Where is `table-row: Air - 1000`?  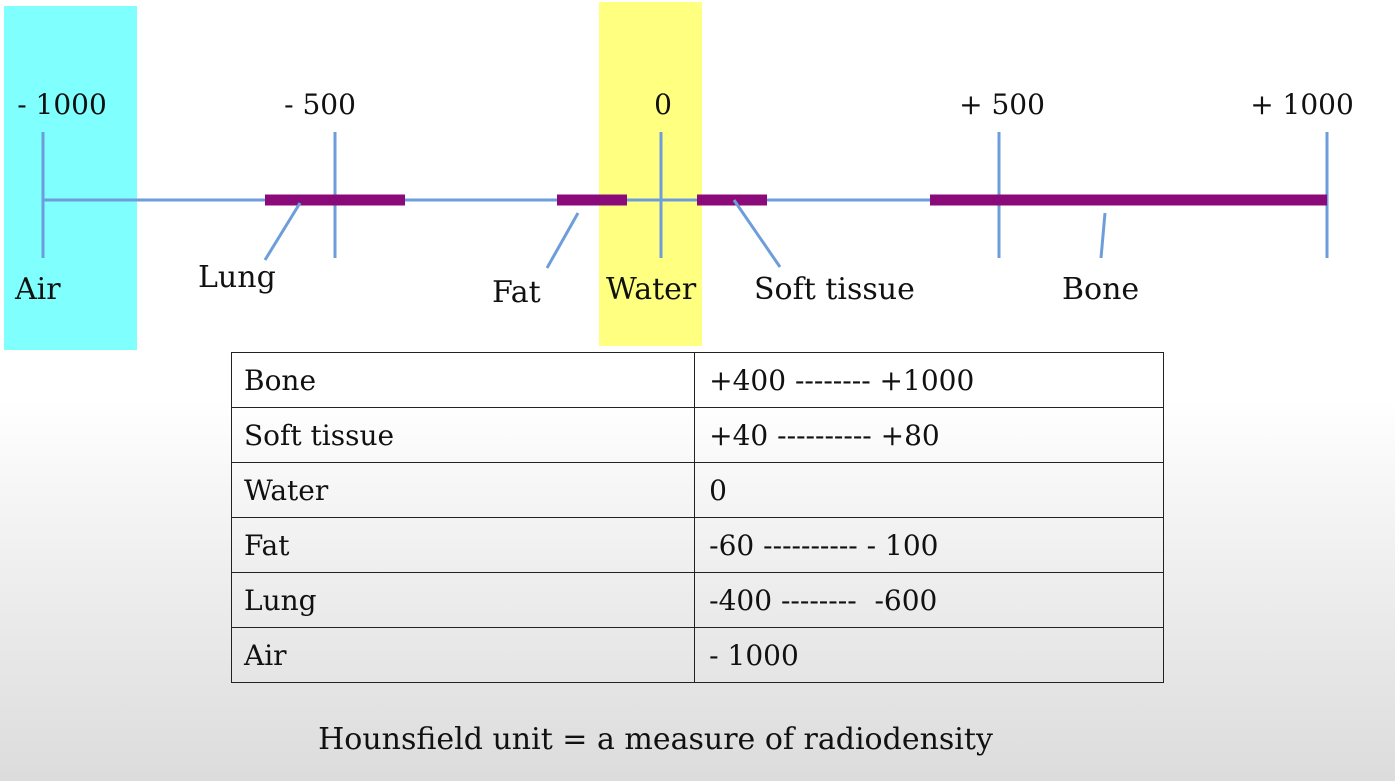 table-row: Air - 1000 is located at coordinates (697, 655).